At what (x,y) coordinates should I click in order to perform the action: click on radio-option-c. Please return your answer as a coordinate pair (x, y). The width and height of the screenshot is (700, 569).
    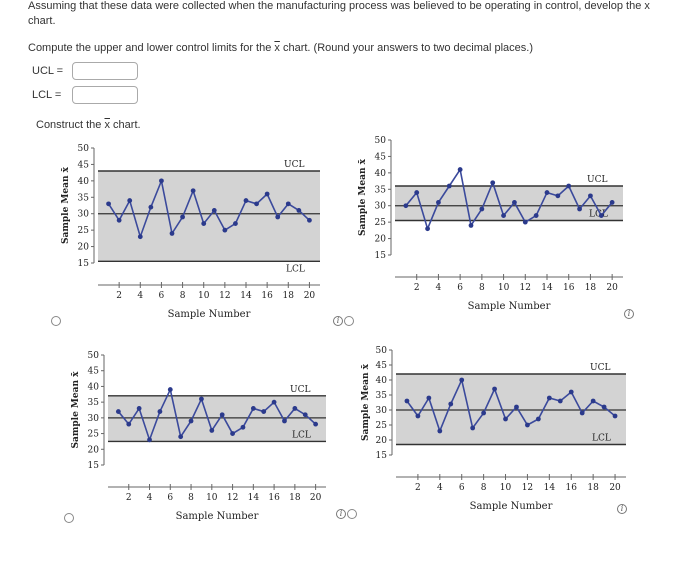
    Looking at the image, I should click on (69, 518).